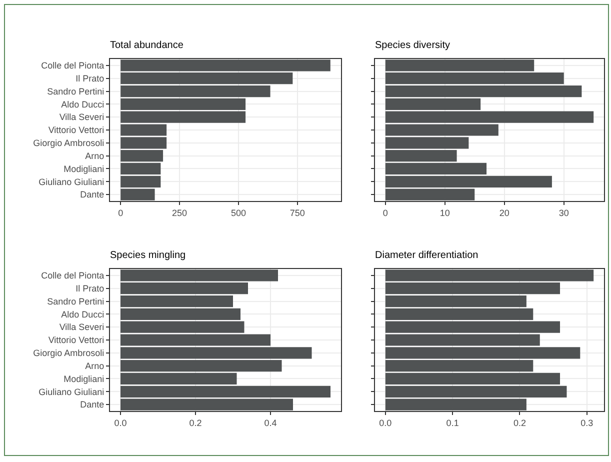  Describe the element at coordinates (147, 45) in the screenshot. I see `chart-title: Total abundance` at that location.